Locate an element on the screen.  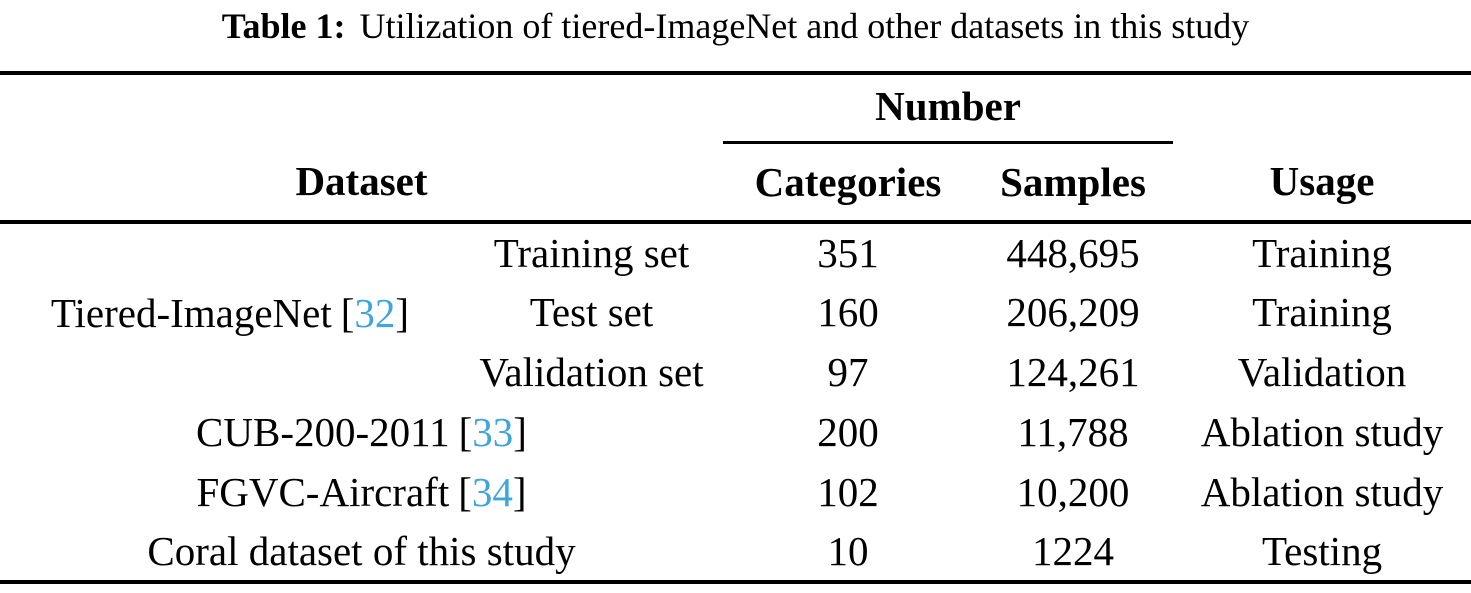
citation-link-32: 32 is located at coordinates (375, 313).